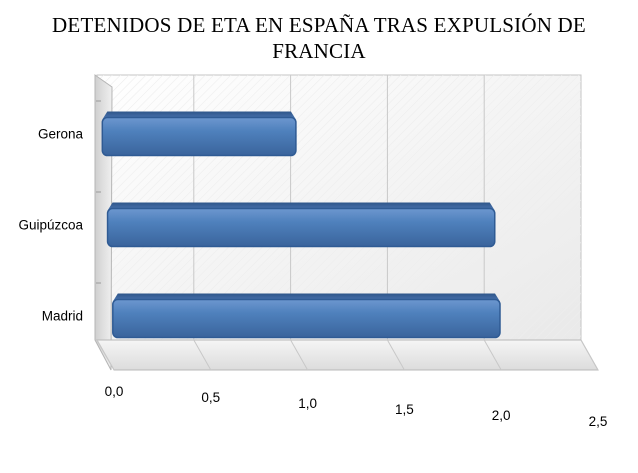 Image resolution: width=638 pixels, height=473 pixels. I want to click on x-tick-label-1: 0,5, so click(210, 397).